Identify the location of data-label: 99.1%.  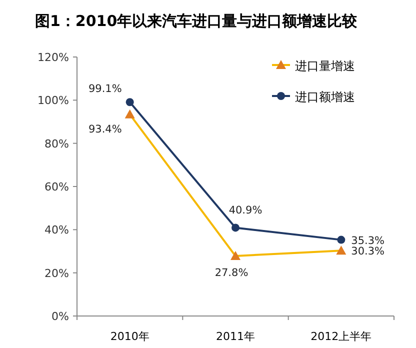
(105, 89).